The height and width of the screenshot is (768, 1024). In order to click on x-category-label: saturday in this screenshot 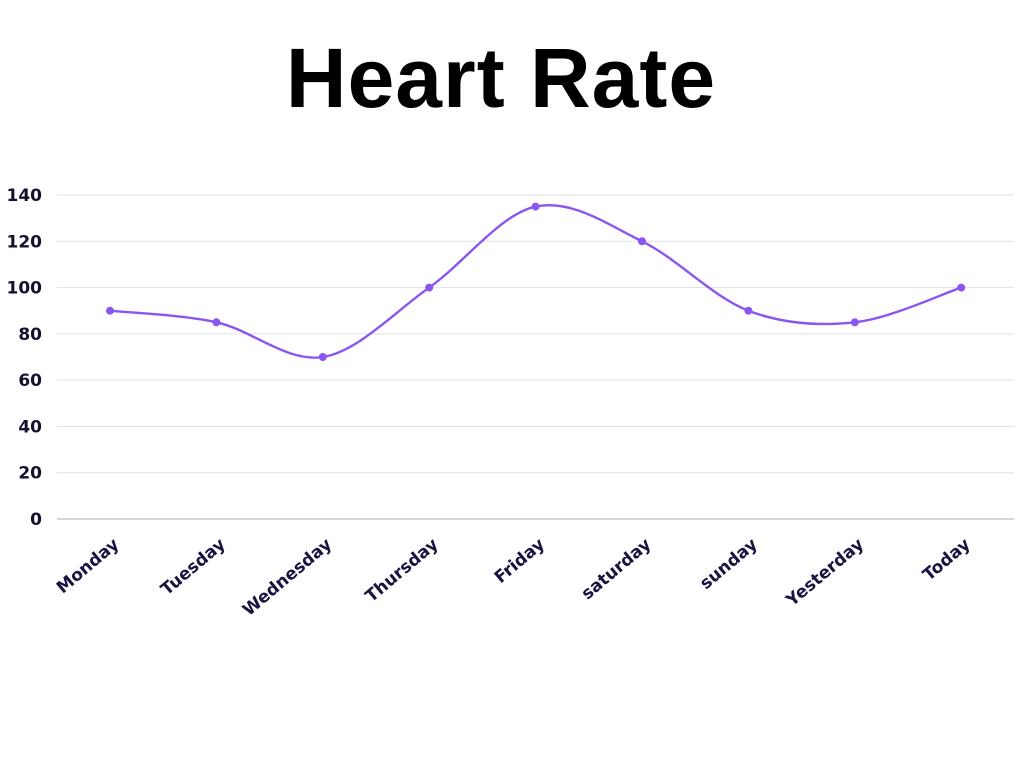, I will do `click(617, 570)`.